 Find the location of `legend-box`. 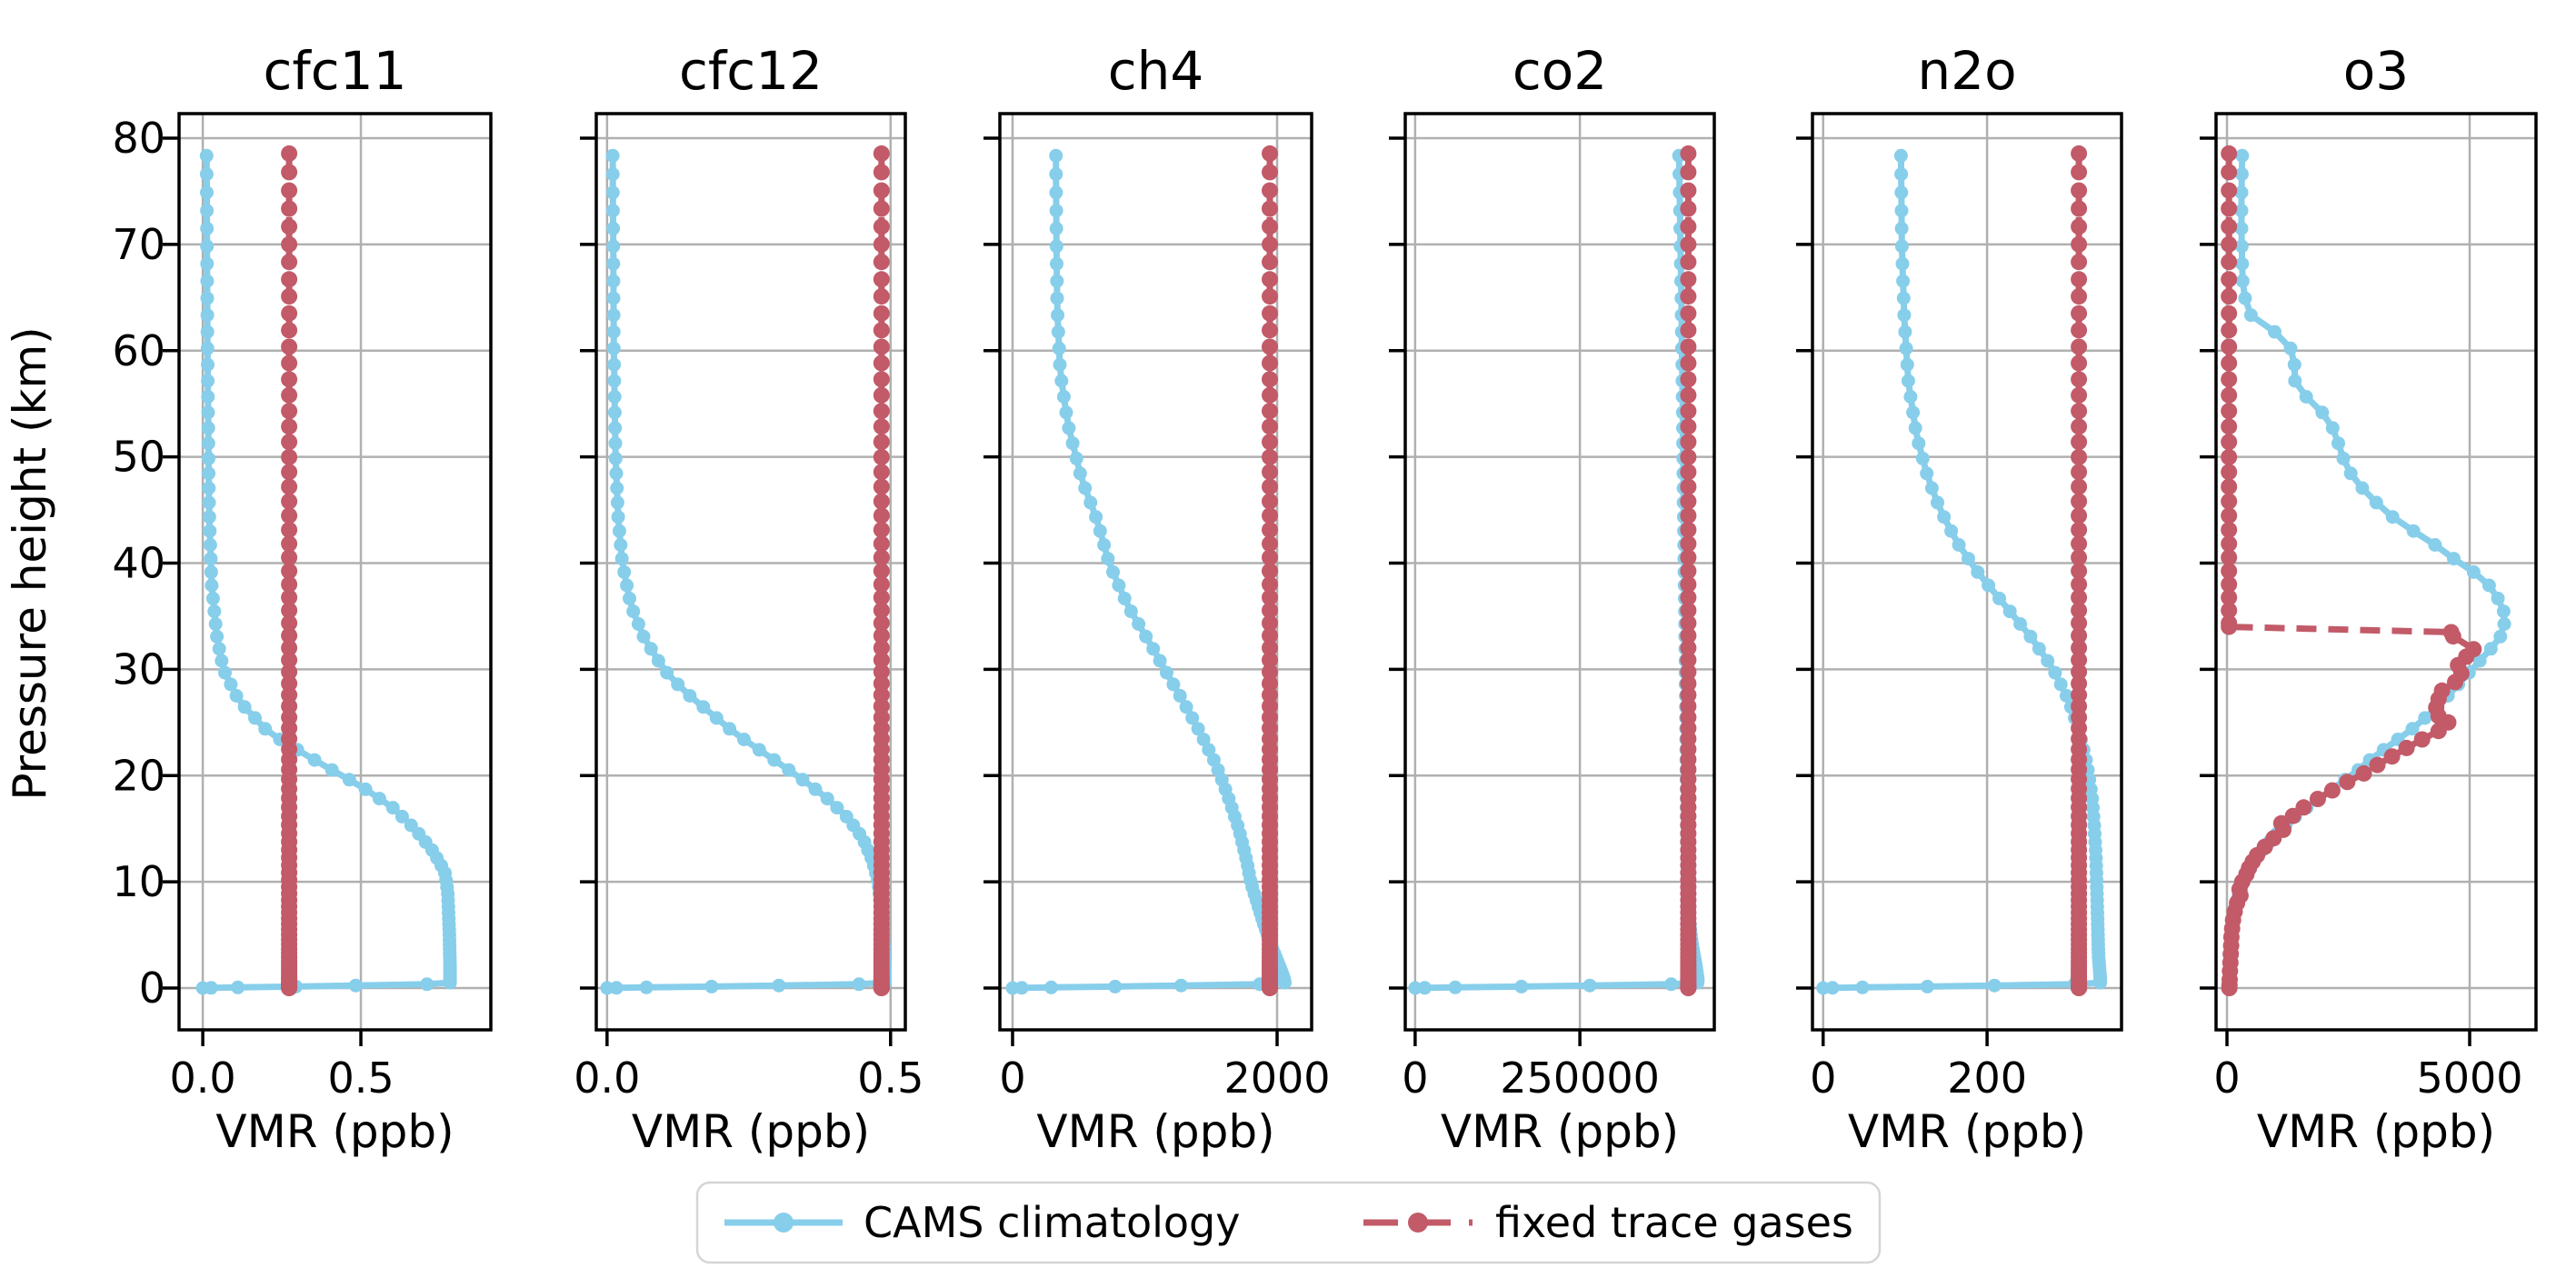

legend-box is located at coordinates (1288, 1222).